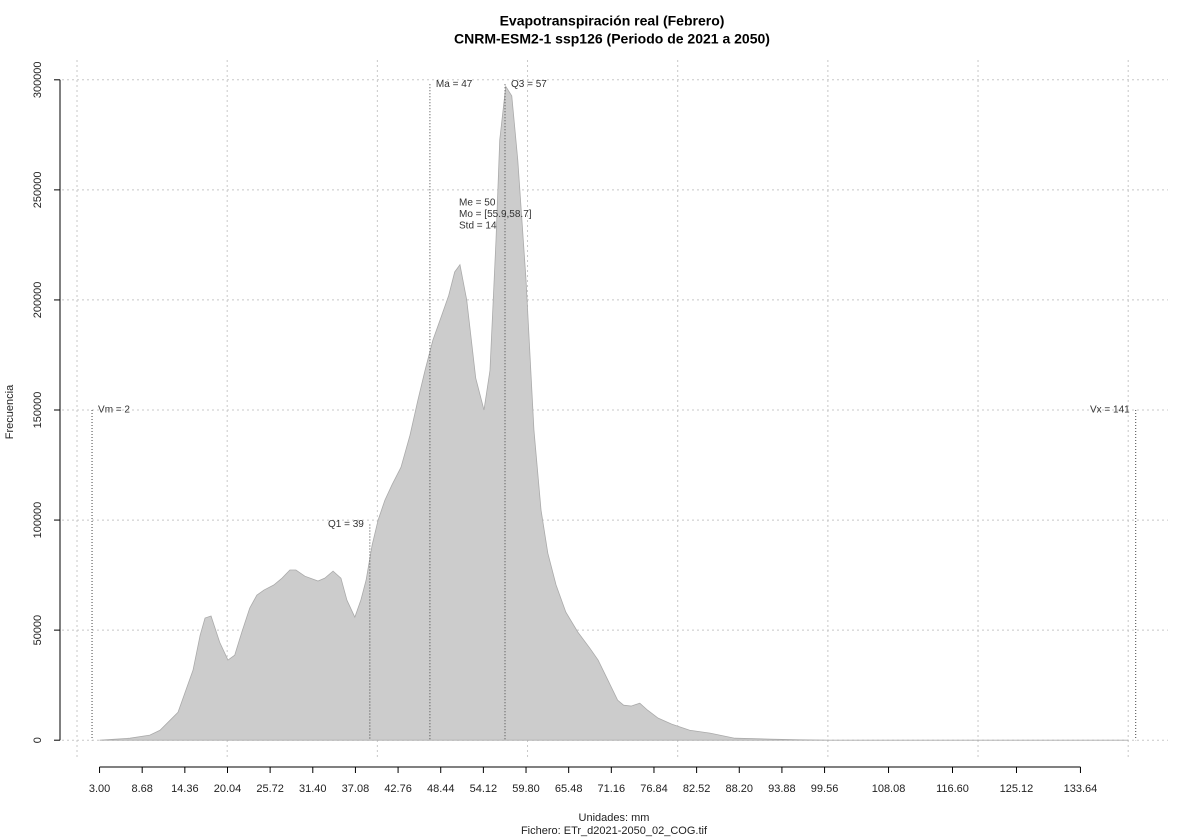 The height and width of the screenshot is (840, 1200). Describe the element at coordinates (477, 203) in the screenshot. I see `stats-text: Me = 50` at that location.